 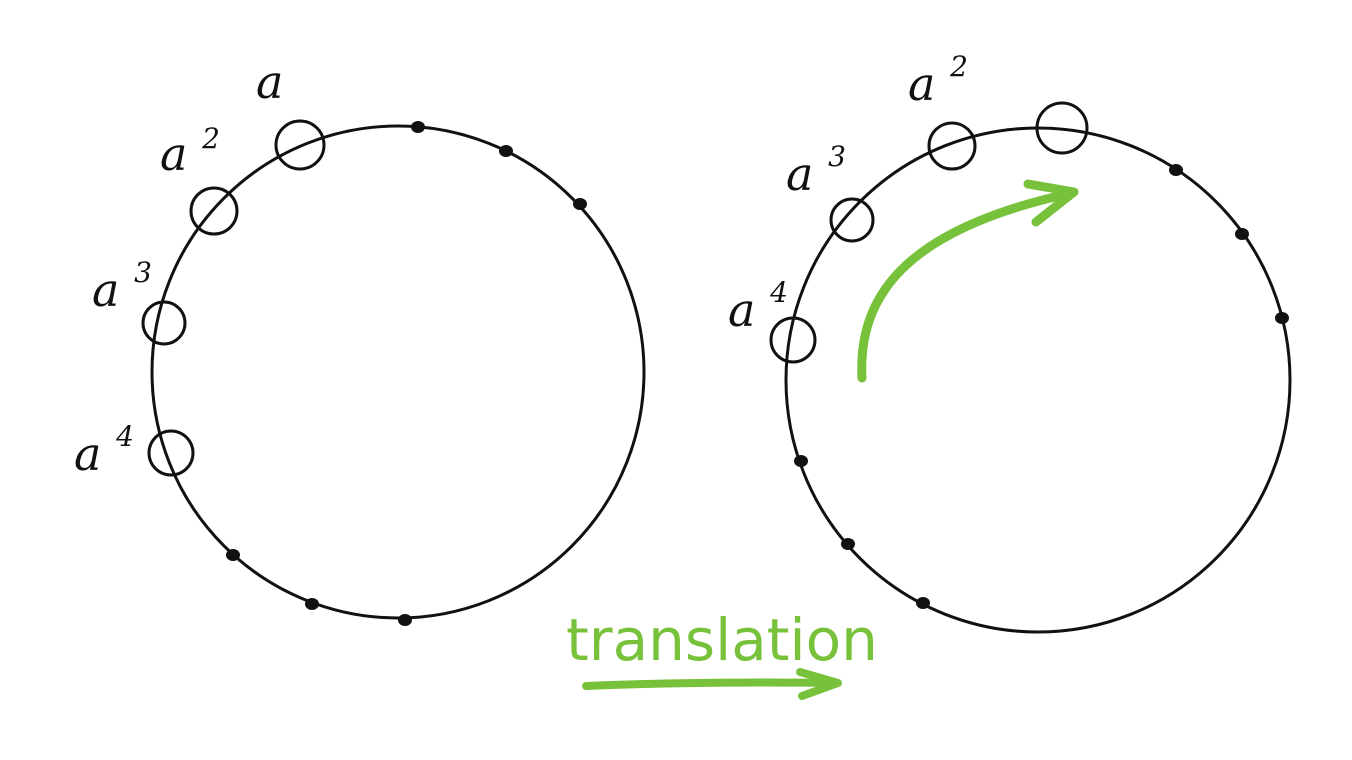 I want to click on right-label-a3-base: a, so click(x=799, y=174).